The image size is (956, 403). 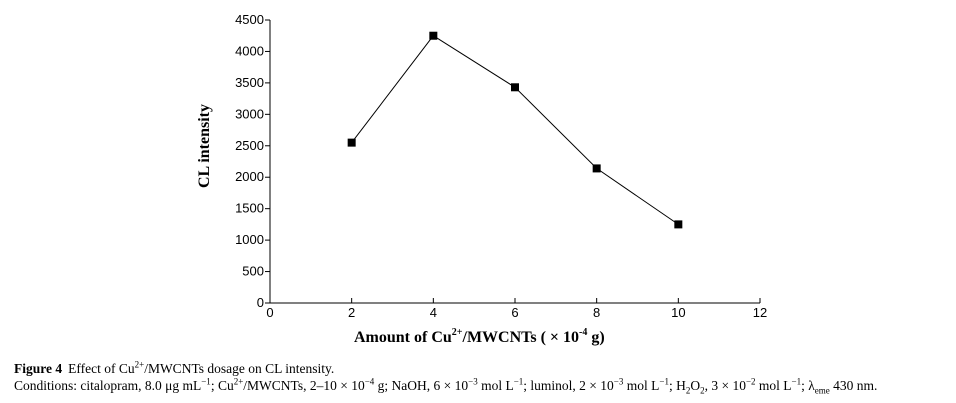 What do you see at coordinates (304, 385) in the screenshot?
I see `cond-p3: /MWCNTs, 2–10 × 10` at bounding box center [304, 385].